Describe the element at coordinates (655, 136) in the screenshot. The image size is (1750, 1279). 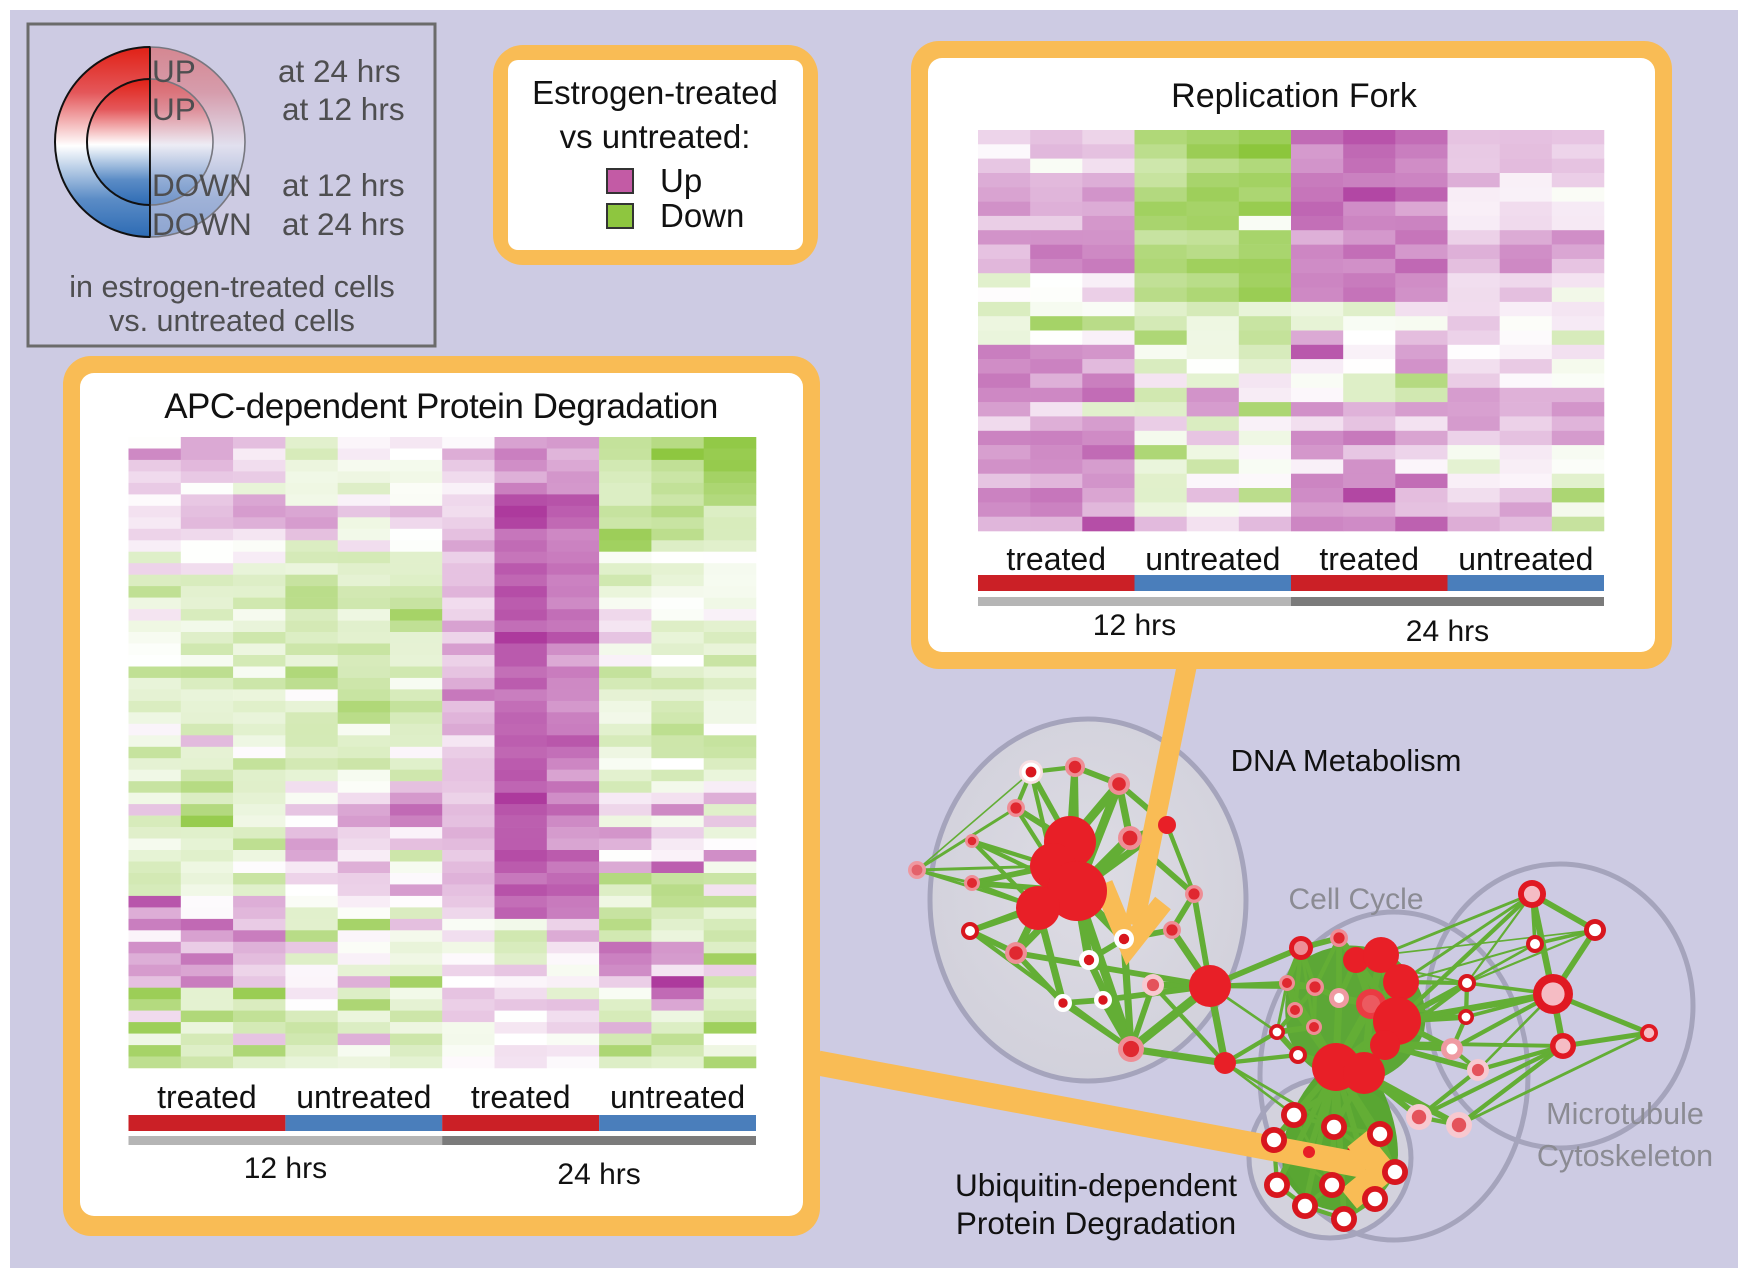
I see `svg-text: vs untreated:` at that location.